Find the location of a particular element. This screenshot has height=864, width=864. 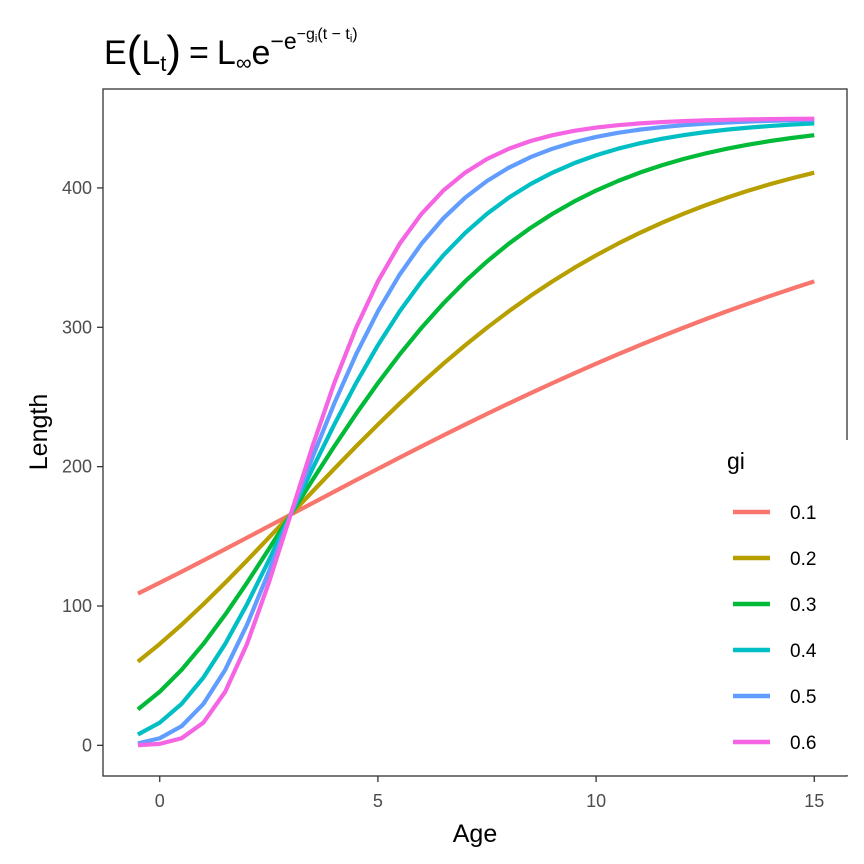

x-tick-label: 0 is located at coordinates (160, 801).